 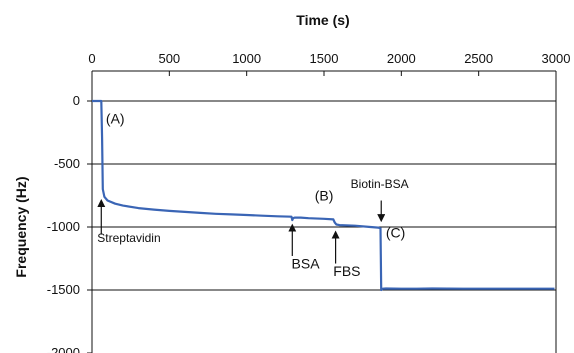 What do you see at coordinates (246, 58) in the screenshot?
I see `x-tick-label: 1000` at bounding box center [246, 58].